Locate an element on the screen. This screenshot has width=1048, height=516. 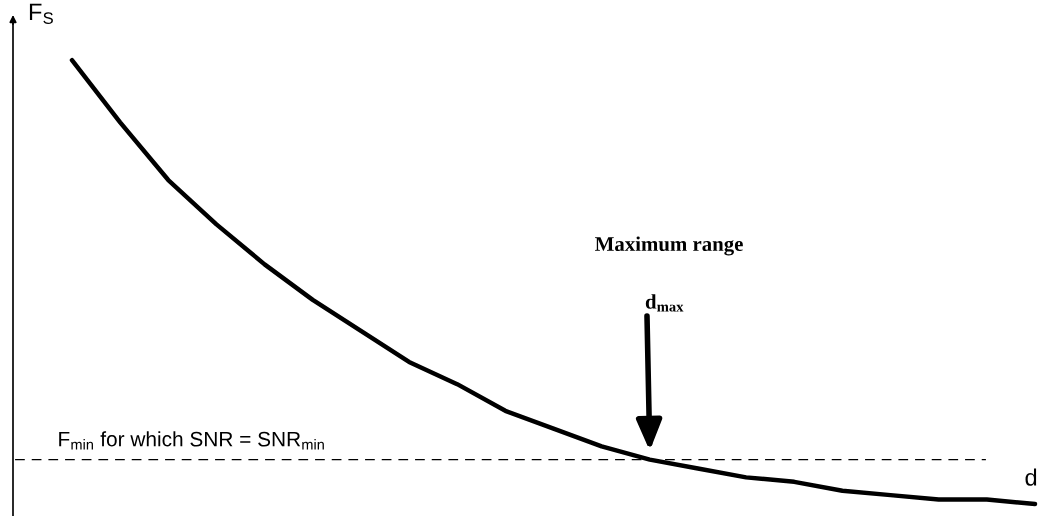
x-axis-title: d is located at coordinates (1031, 477).